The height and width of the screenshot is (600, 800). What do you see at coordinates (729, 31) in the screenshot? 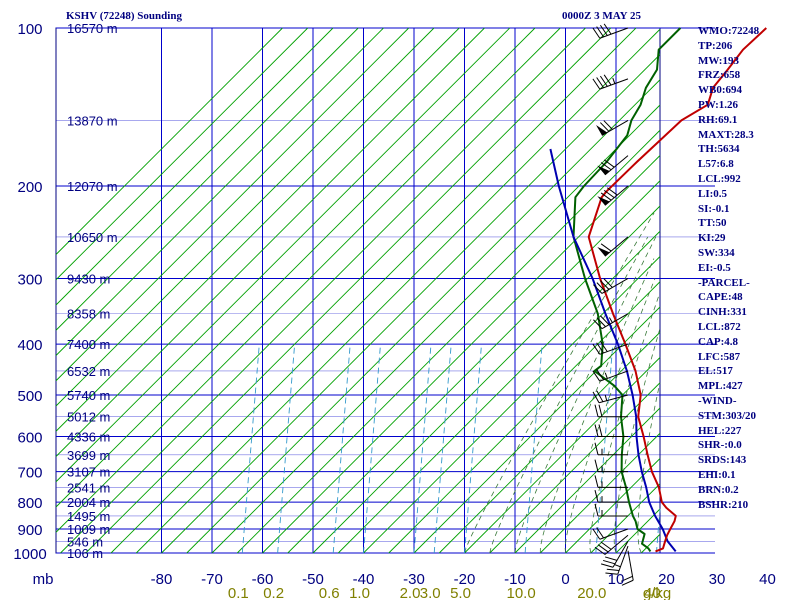
I see `index-item: WMO:72248` at bounding box center [729, 31].